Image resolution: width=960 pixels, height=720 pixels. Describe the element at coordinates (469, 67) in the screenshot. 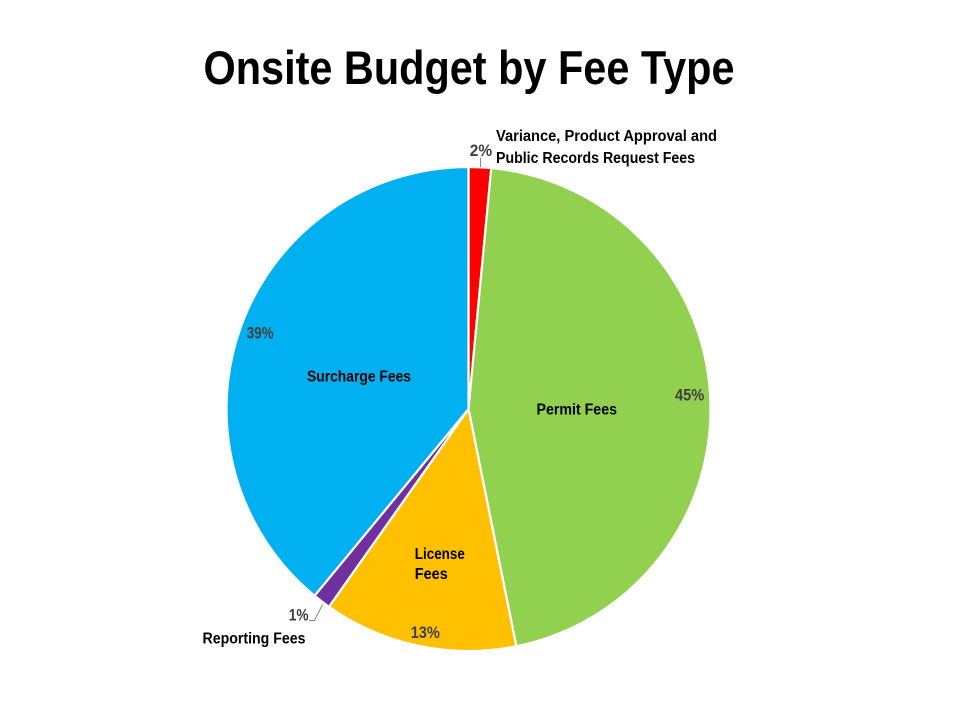

I see `svg-text: Onsite Budget by Fee Type` at that location.